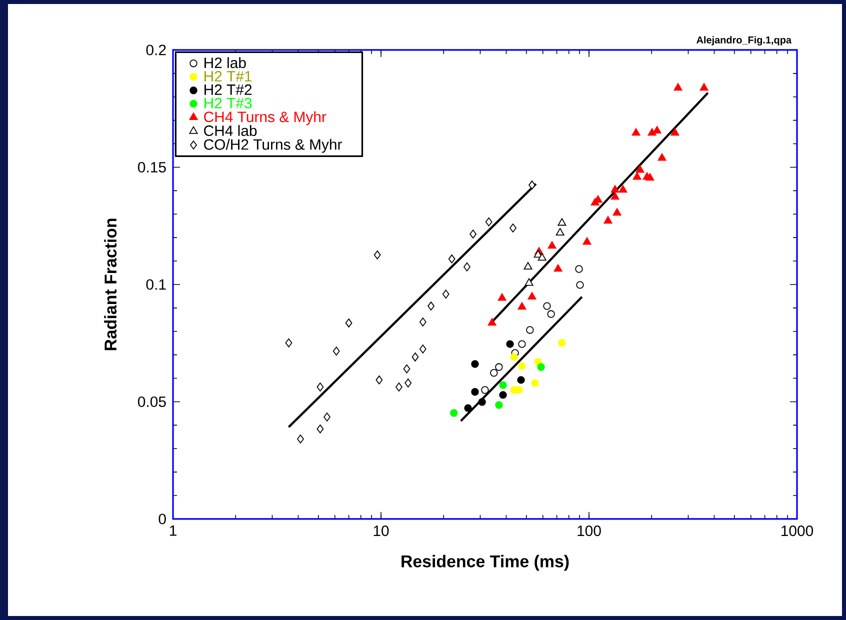 Image resolution: width=846 pixels, height=620 pixels. What do you see at coordinates (273, 145) in the screenshot?
I see `legend-label: CO/H2 Turns & Myhr` at bounding box center [273, 145].